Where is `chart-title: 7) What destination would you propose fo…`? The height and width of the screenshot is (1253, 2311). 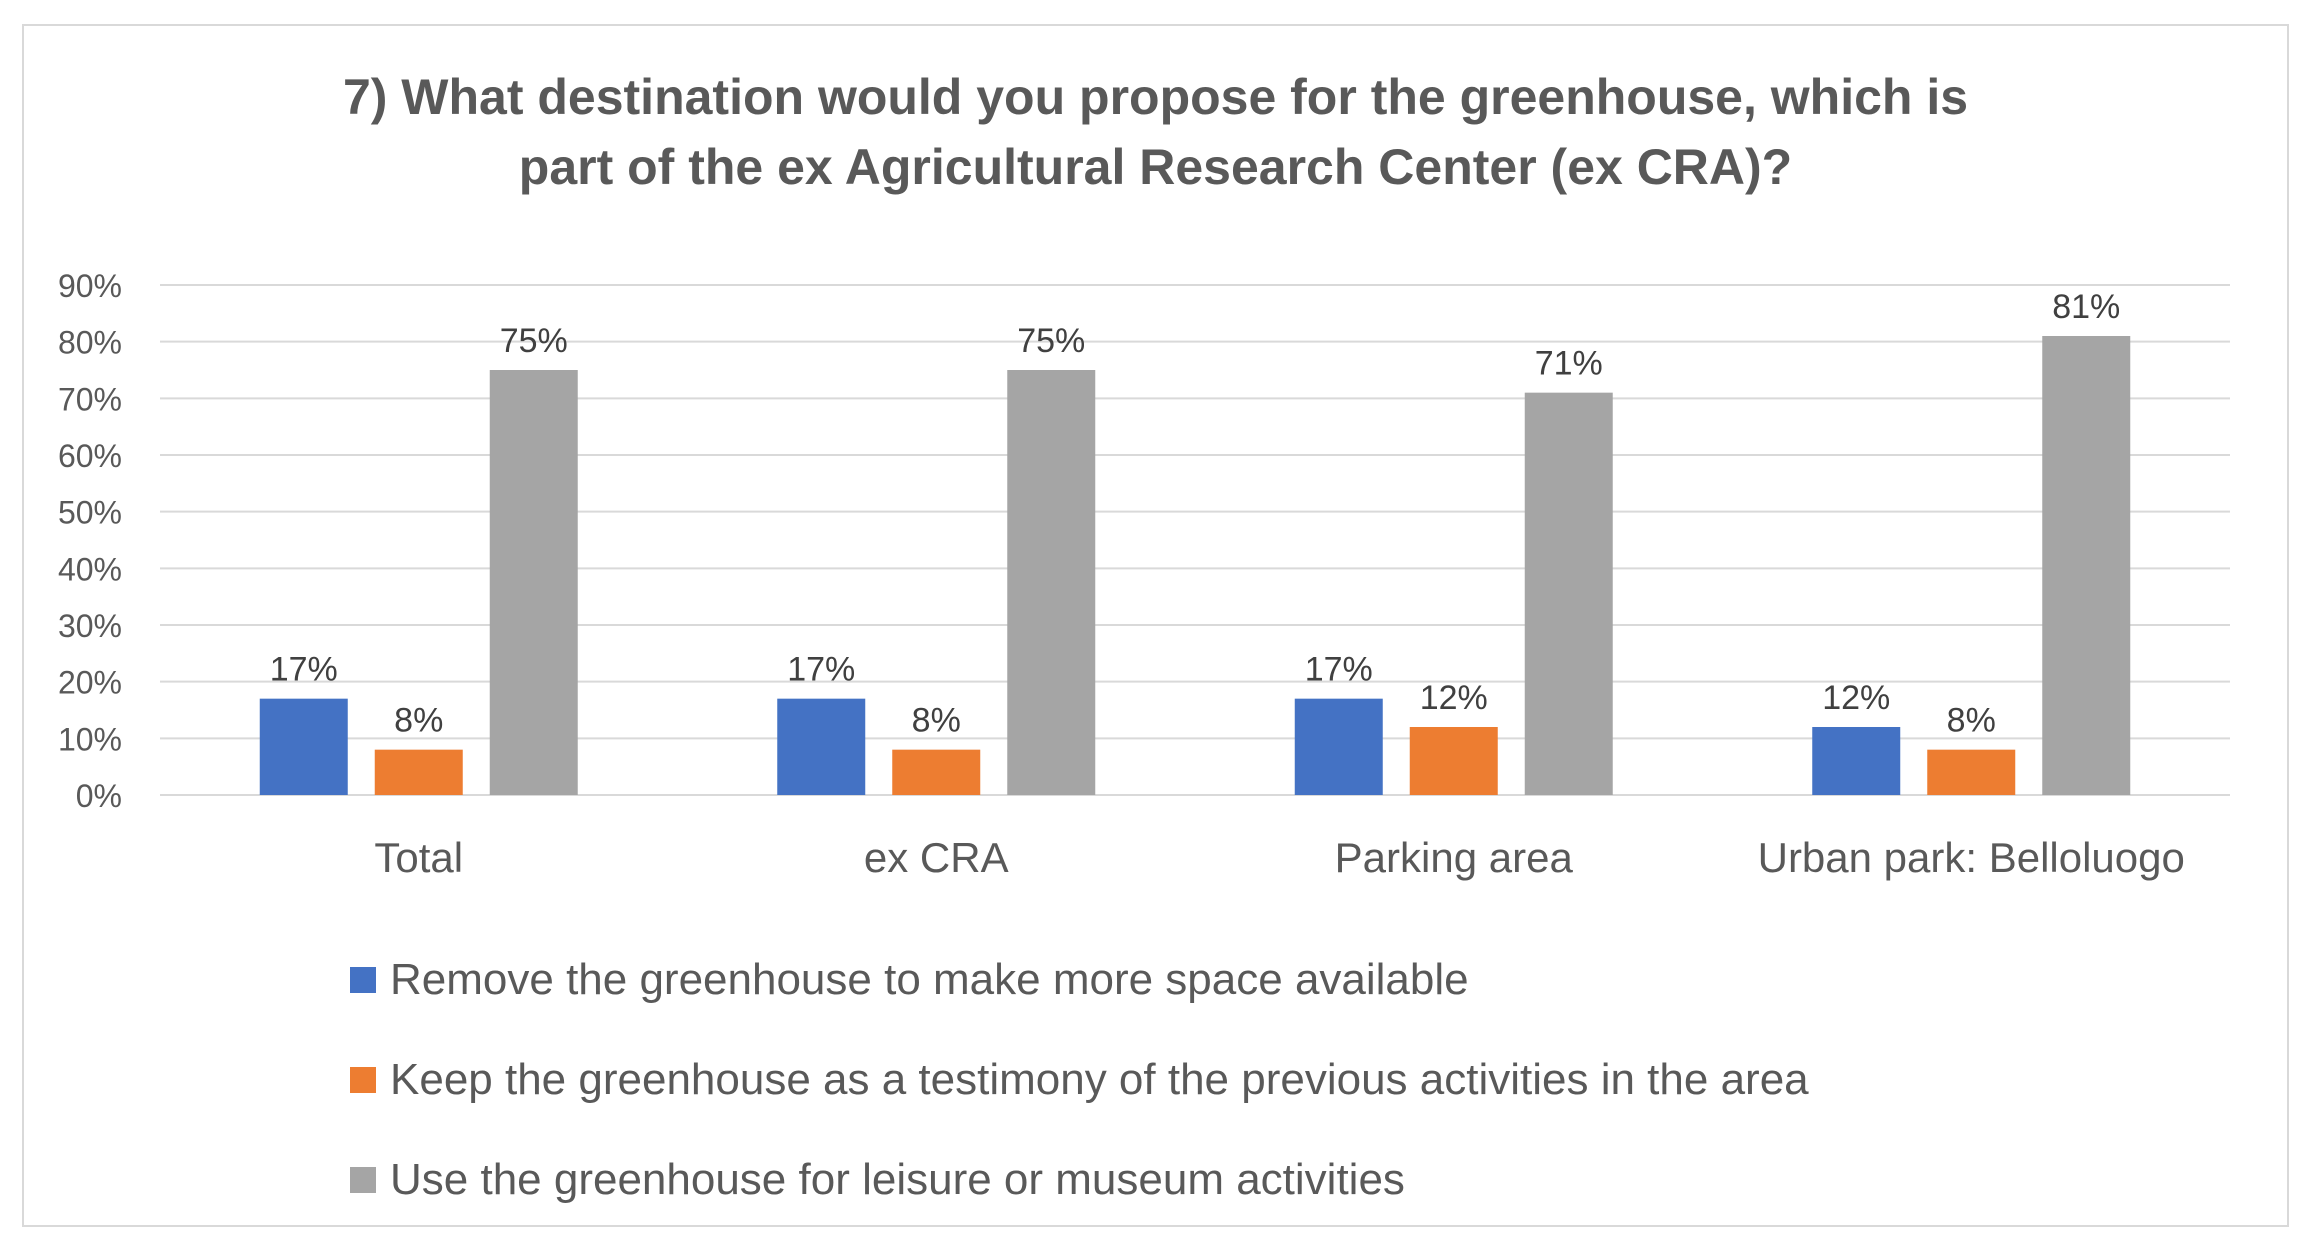 chart-title: 7) What destination would you propose fo… is located at coordinates (1155, 132).